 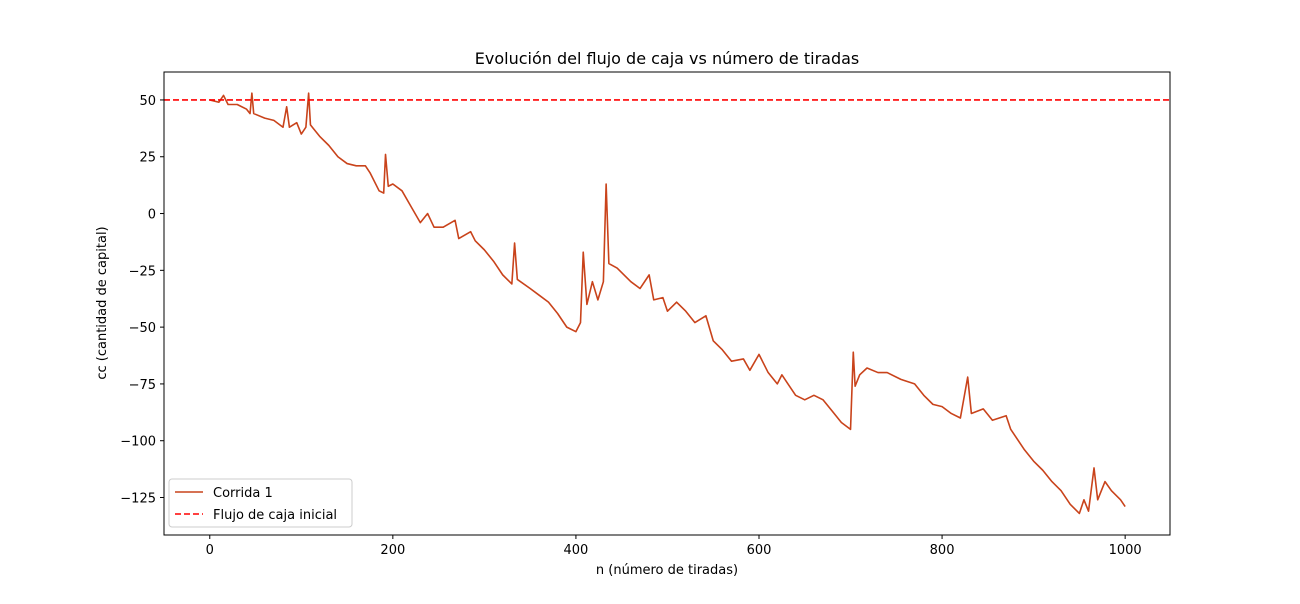 What do you see at coordinates (142, 271) in the screenshot?
I see `y-tick-label: −25` at bounding box center [142, 271].